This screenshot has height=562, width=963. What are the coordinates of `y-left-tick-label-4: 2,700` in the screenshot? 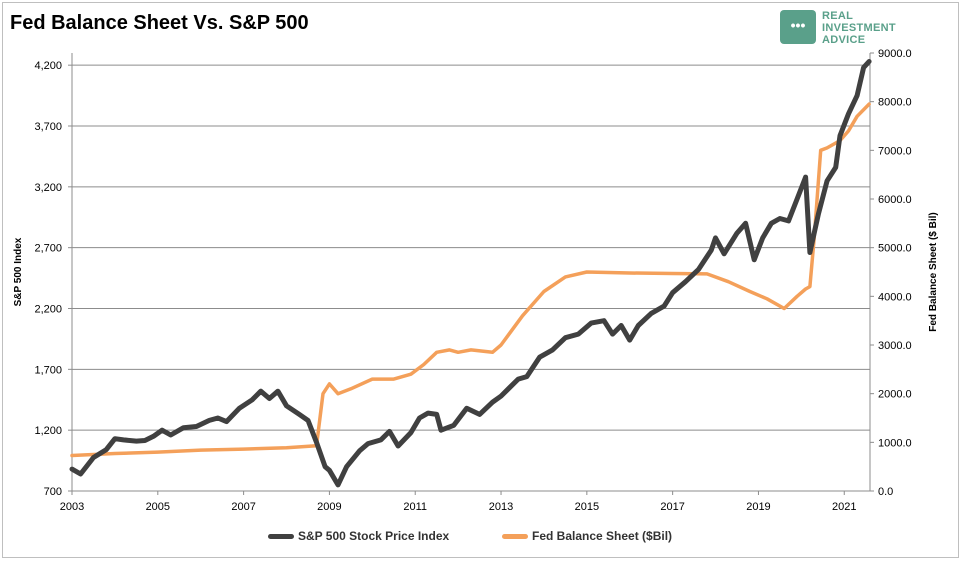 It's located at (48, 249).